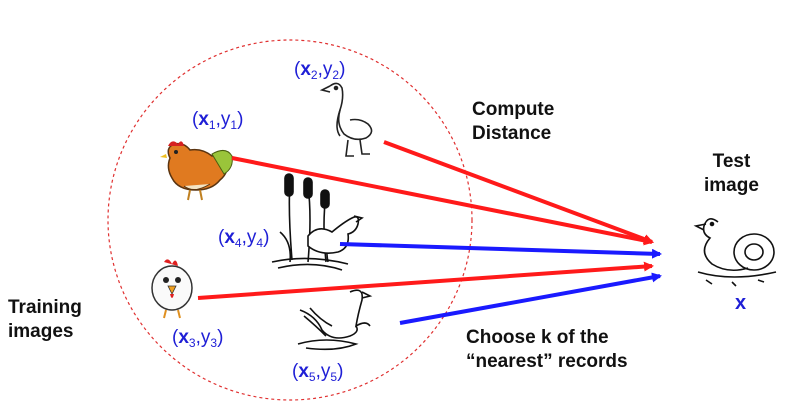 The height and width of the screenshot is (404, 805). Describe the element at coordinates (320, 70) in the screenshot. I see `record-label-2: (x2,y2)` at that location.